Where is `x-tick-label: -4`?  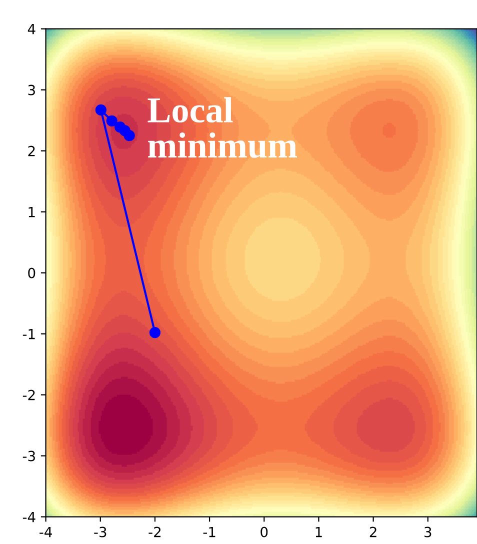 x-tick-label: -4 is located at coordinates (46, 532).